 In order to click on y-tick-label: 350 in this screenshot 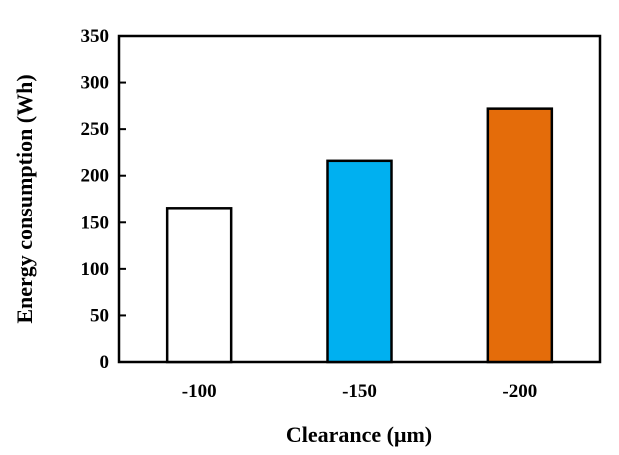, I will do `click(95, 36)`.